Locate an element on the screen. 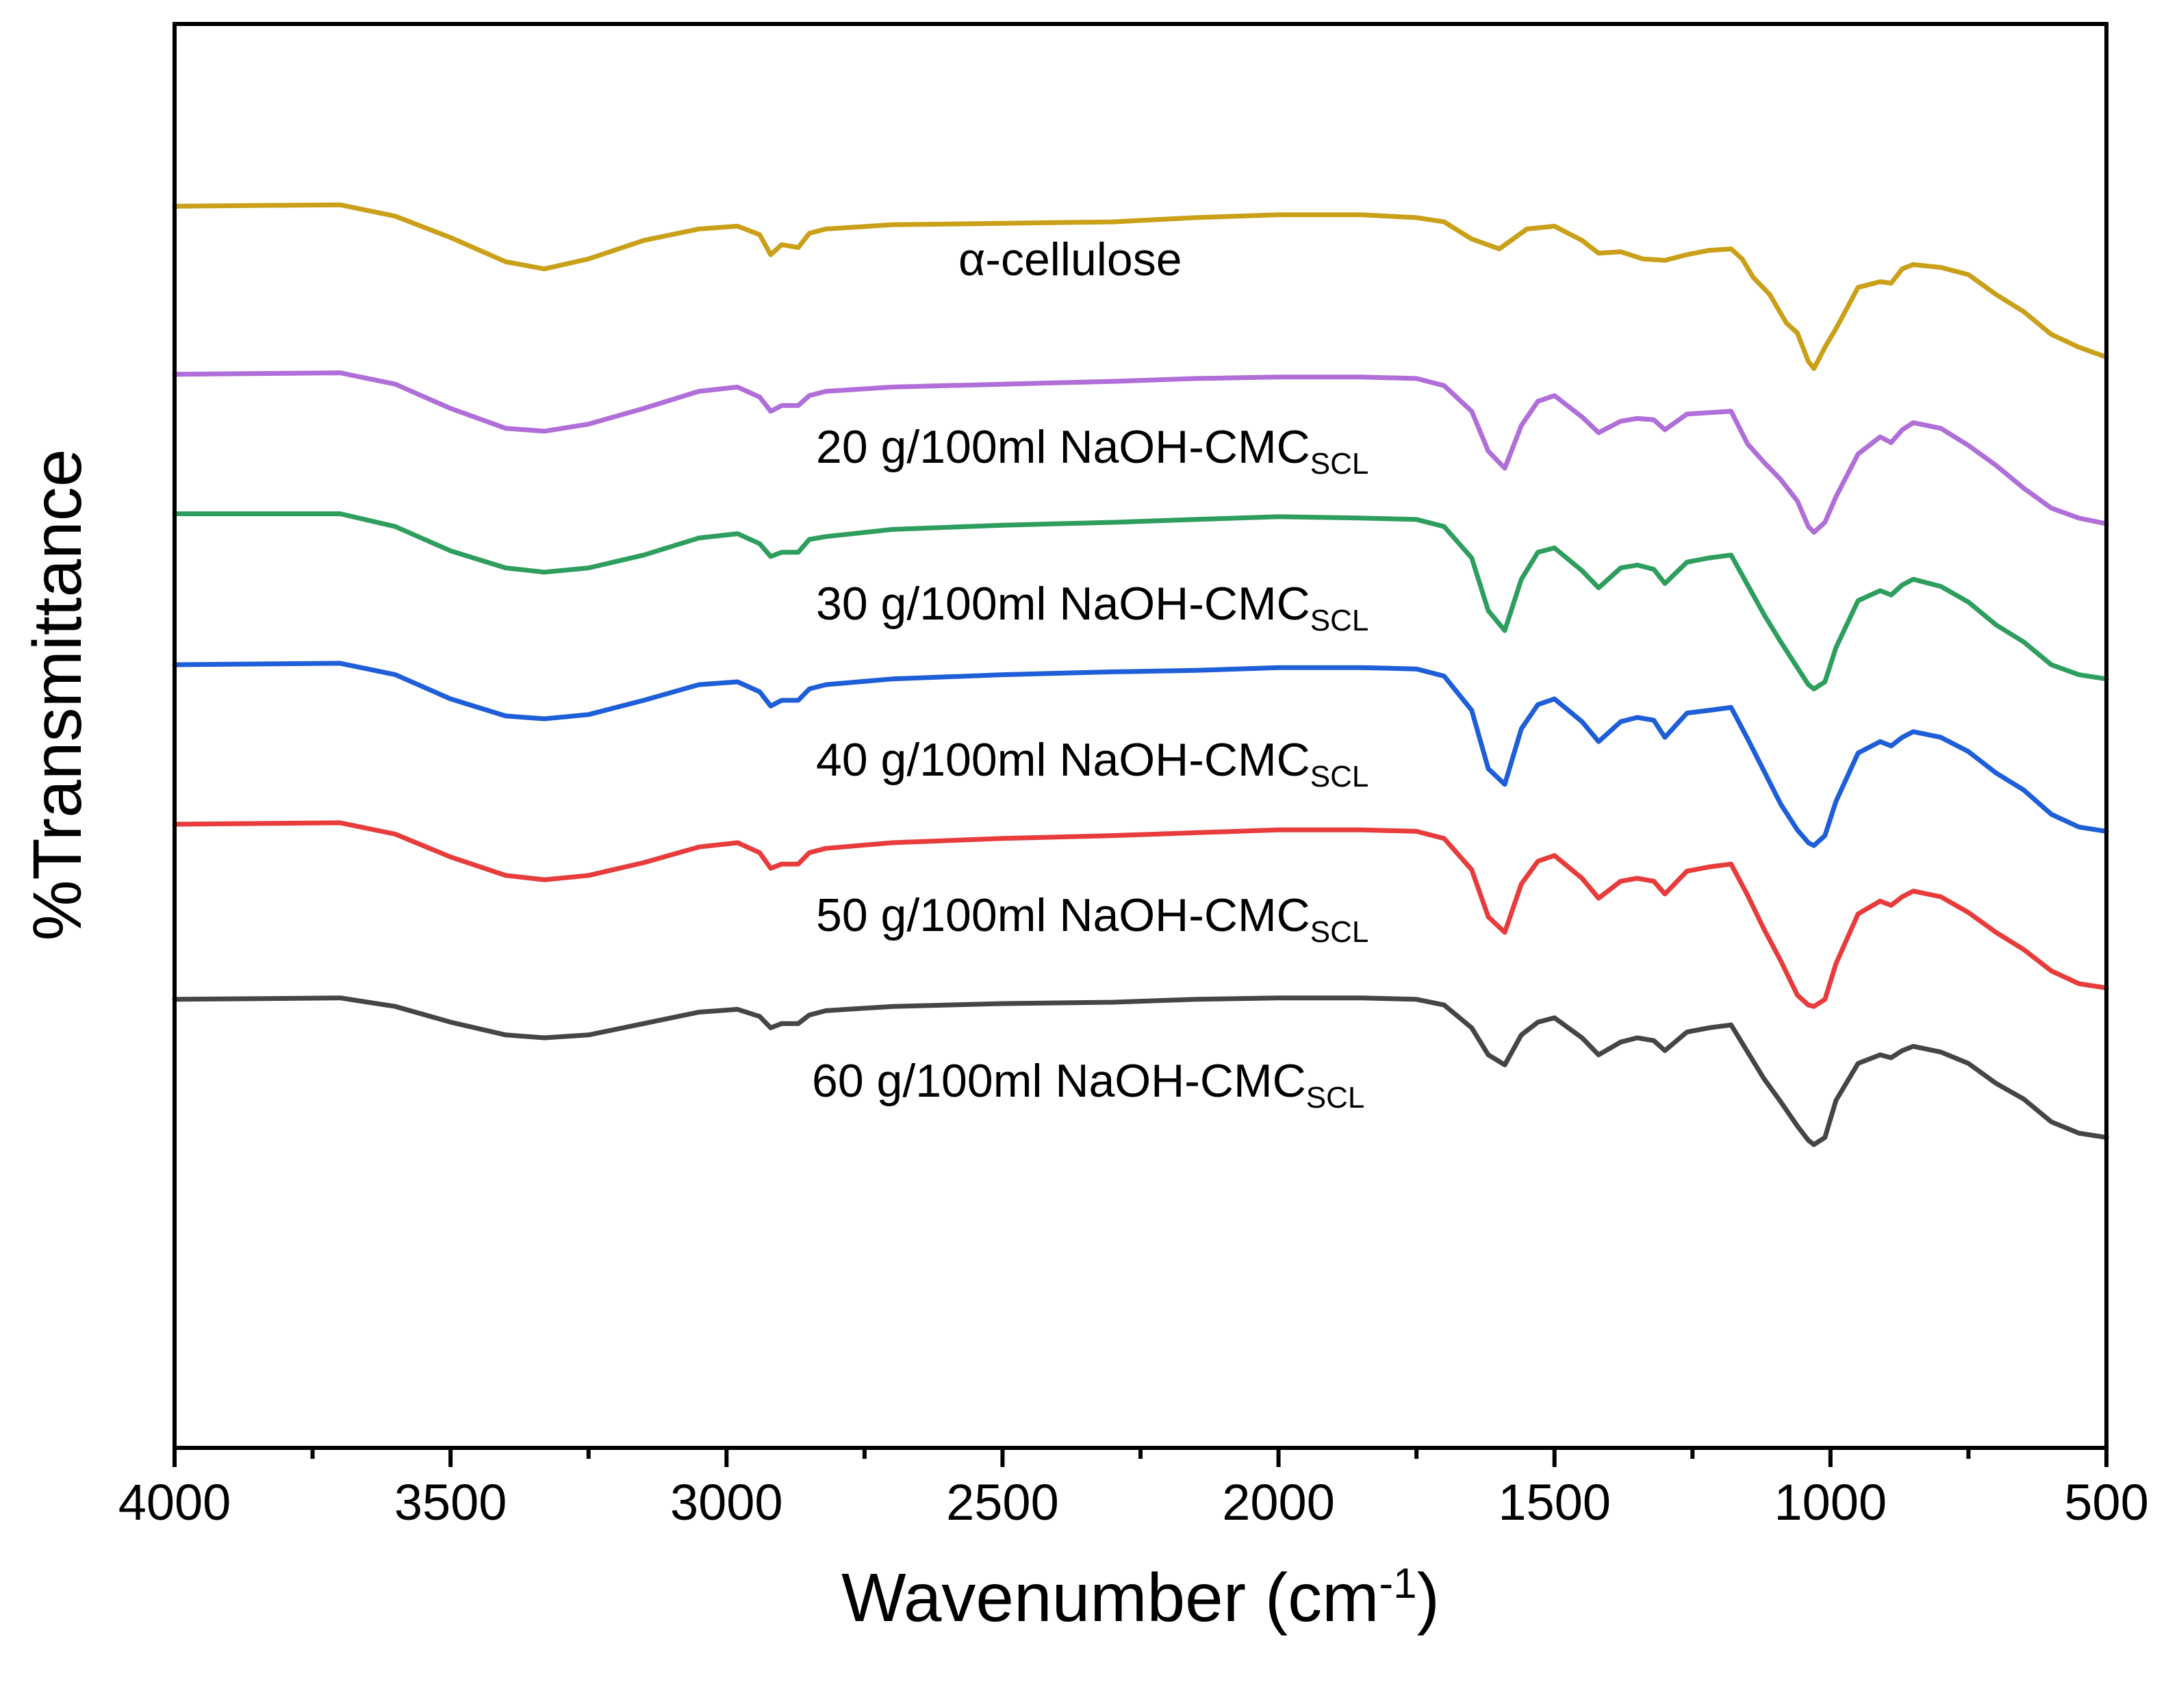 The width and height of the screenshot is (2166, 1708). series-label-1: α-cellulose is located at coordinates (1070, 259).